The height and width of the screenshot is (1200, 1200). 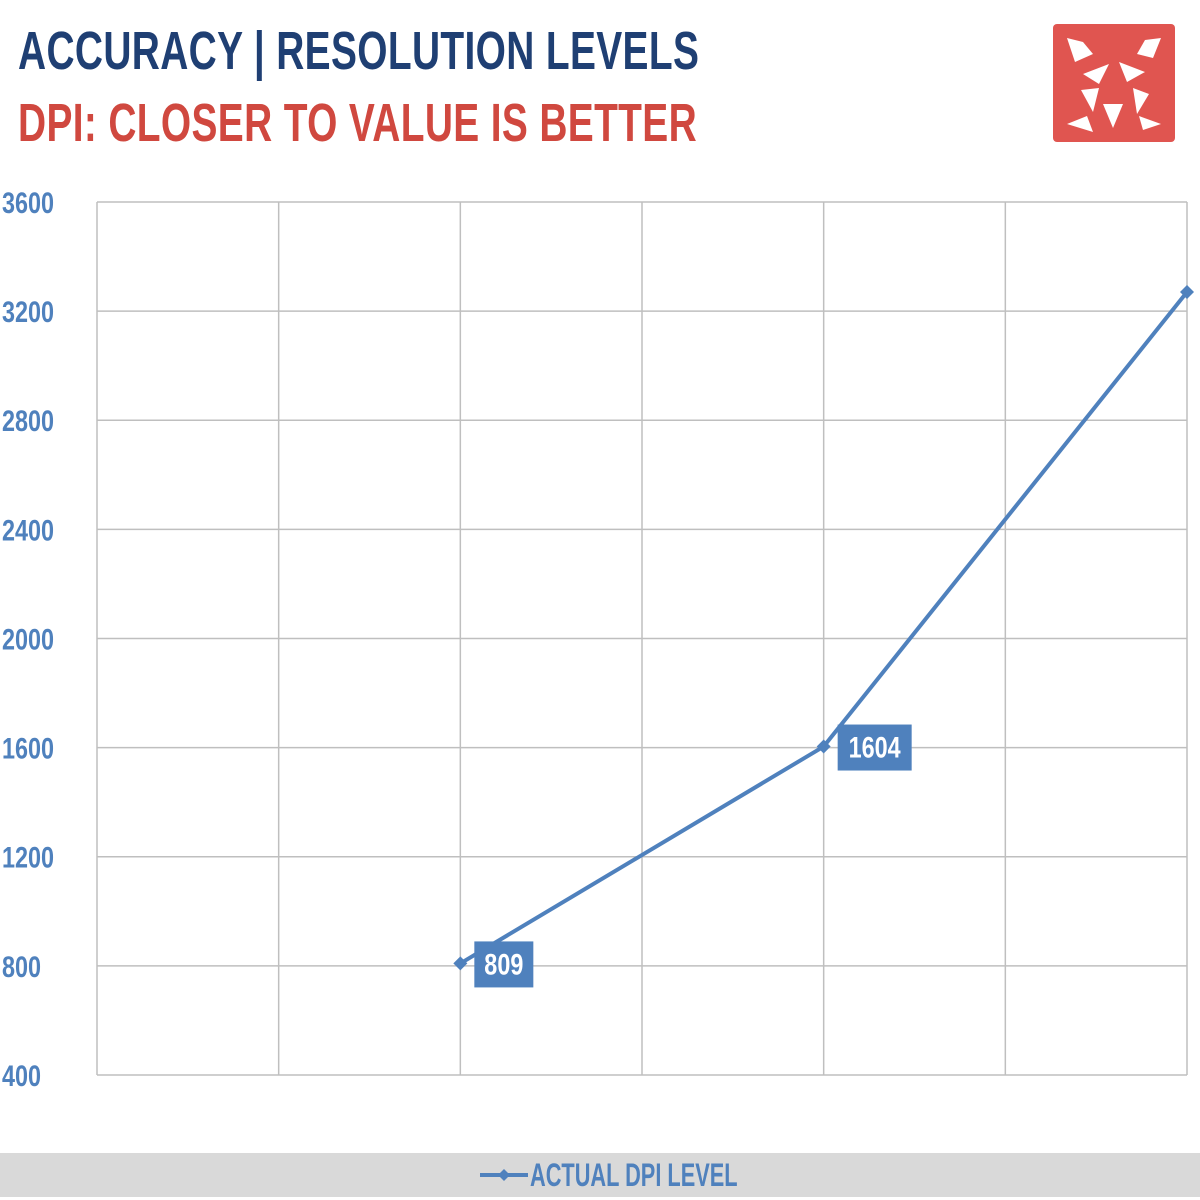 I want to click on y-tick-label: 2000, so click(x=28, y=639).